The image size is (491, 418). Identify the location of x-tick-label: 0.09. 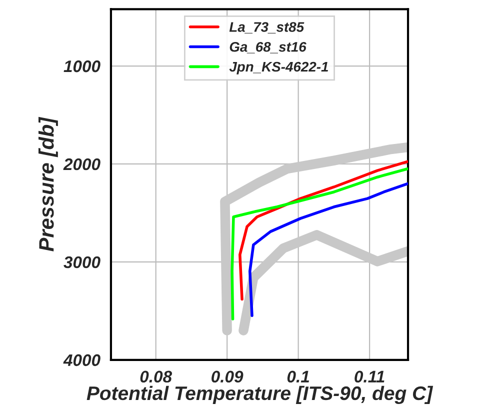
(228, 376).